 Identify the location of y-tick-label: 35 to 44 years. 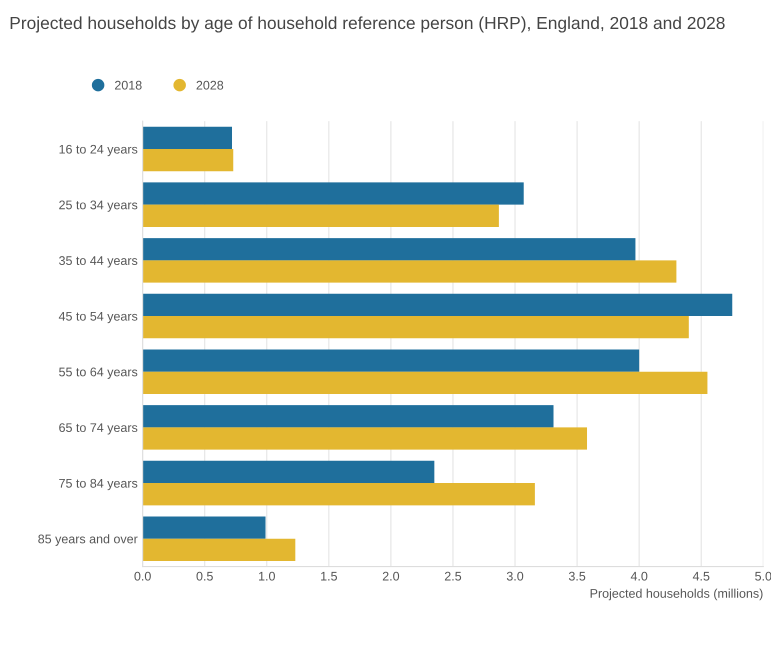
(98, 262).